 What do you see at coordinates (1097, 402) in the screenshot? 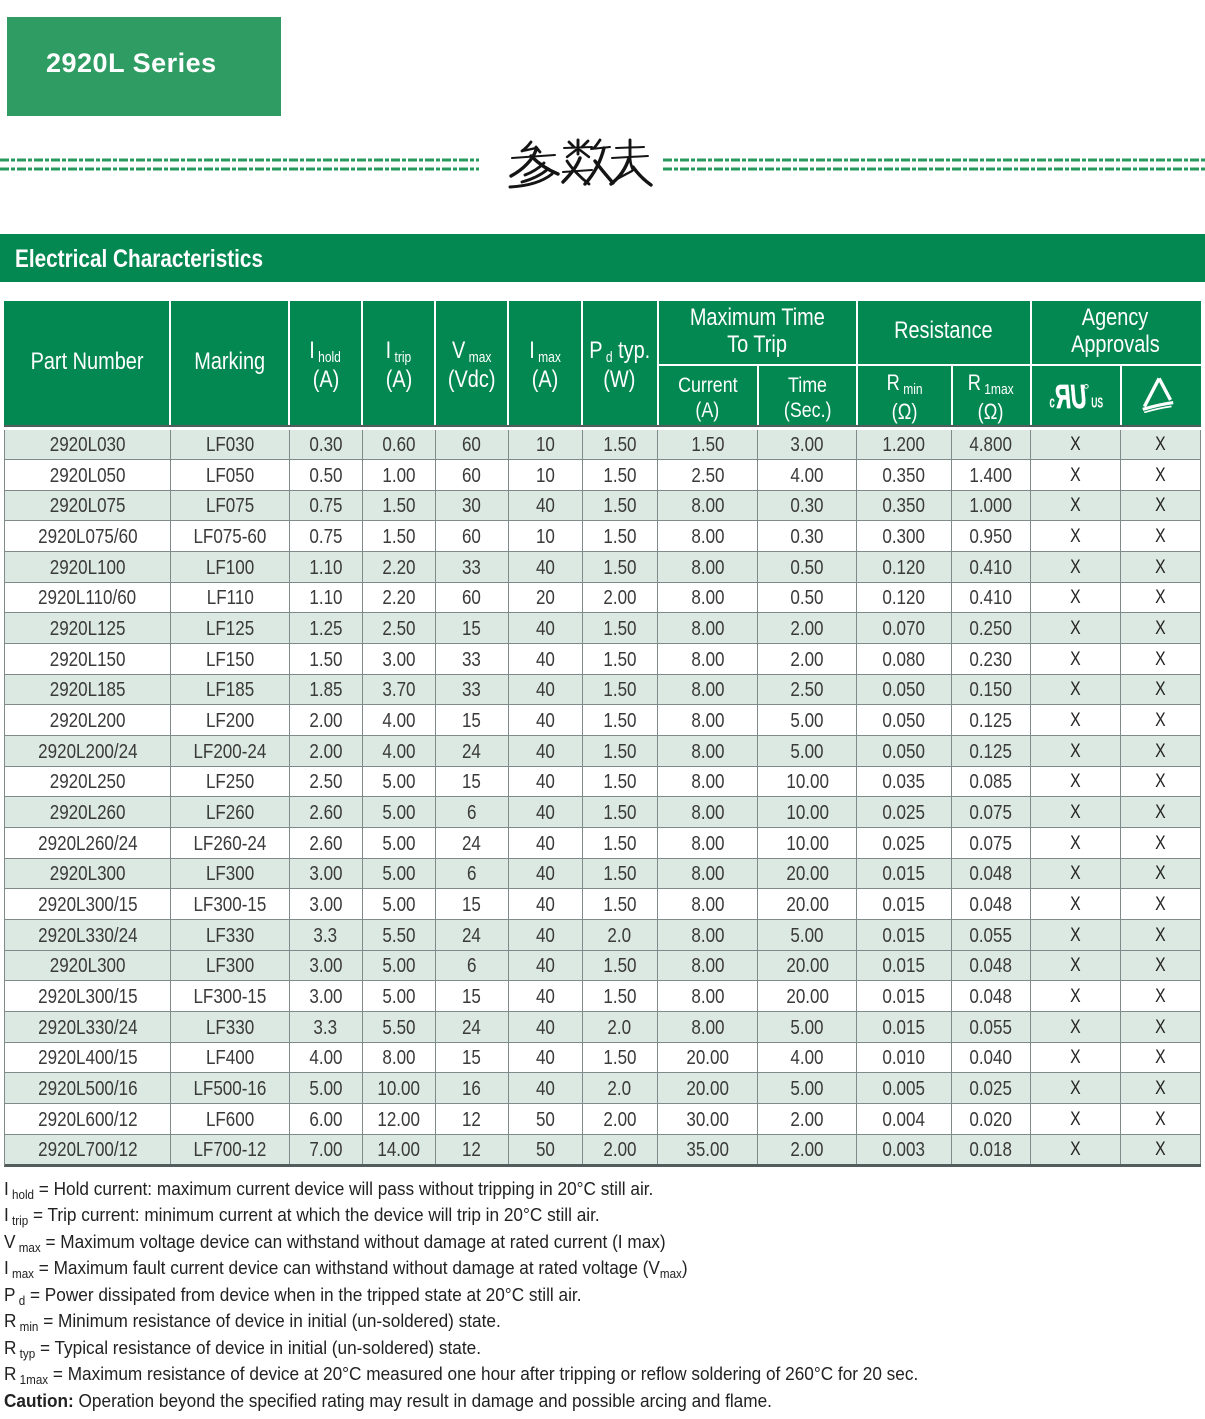
I see `svg-text: US` at bounding box center [1097, 402].